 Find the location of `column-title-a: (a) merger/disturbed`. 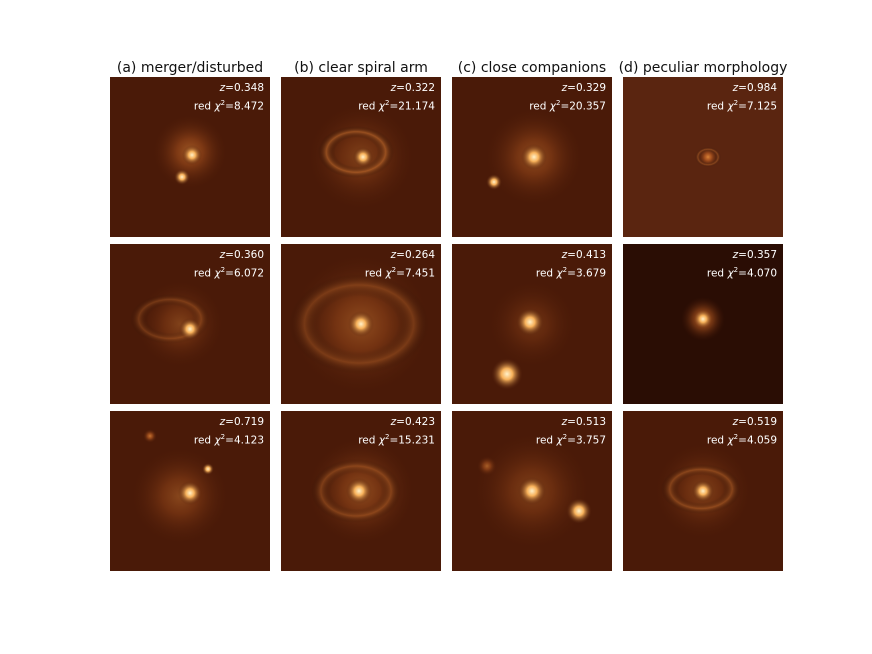

column-title-a: (a) merger/disturbed is located at coordinates (190, 68).